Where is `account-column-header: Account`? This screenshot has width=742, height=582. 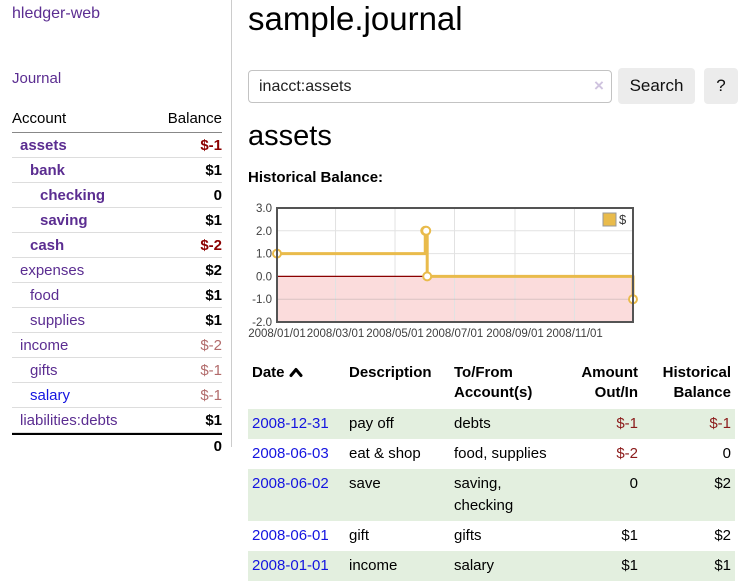
account-column-header: Account is located at coordinates (39, 118).